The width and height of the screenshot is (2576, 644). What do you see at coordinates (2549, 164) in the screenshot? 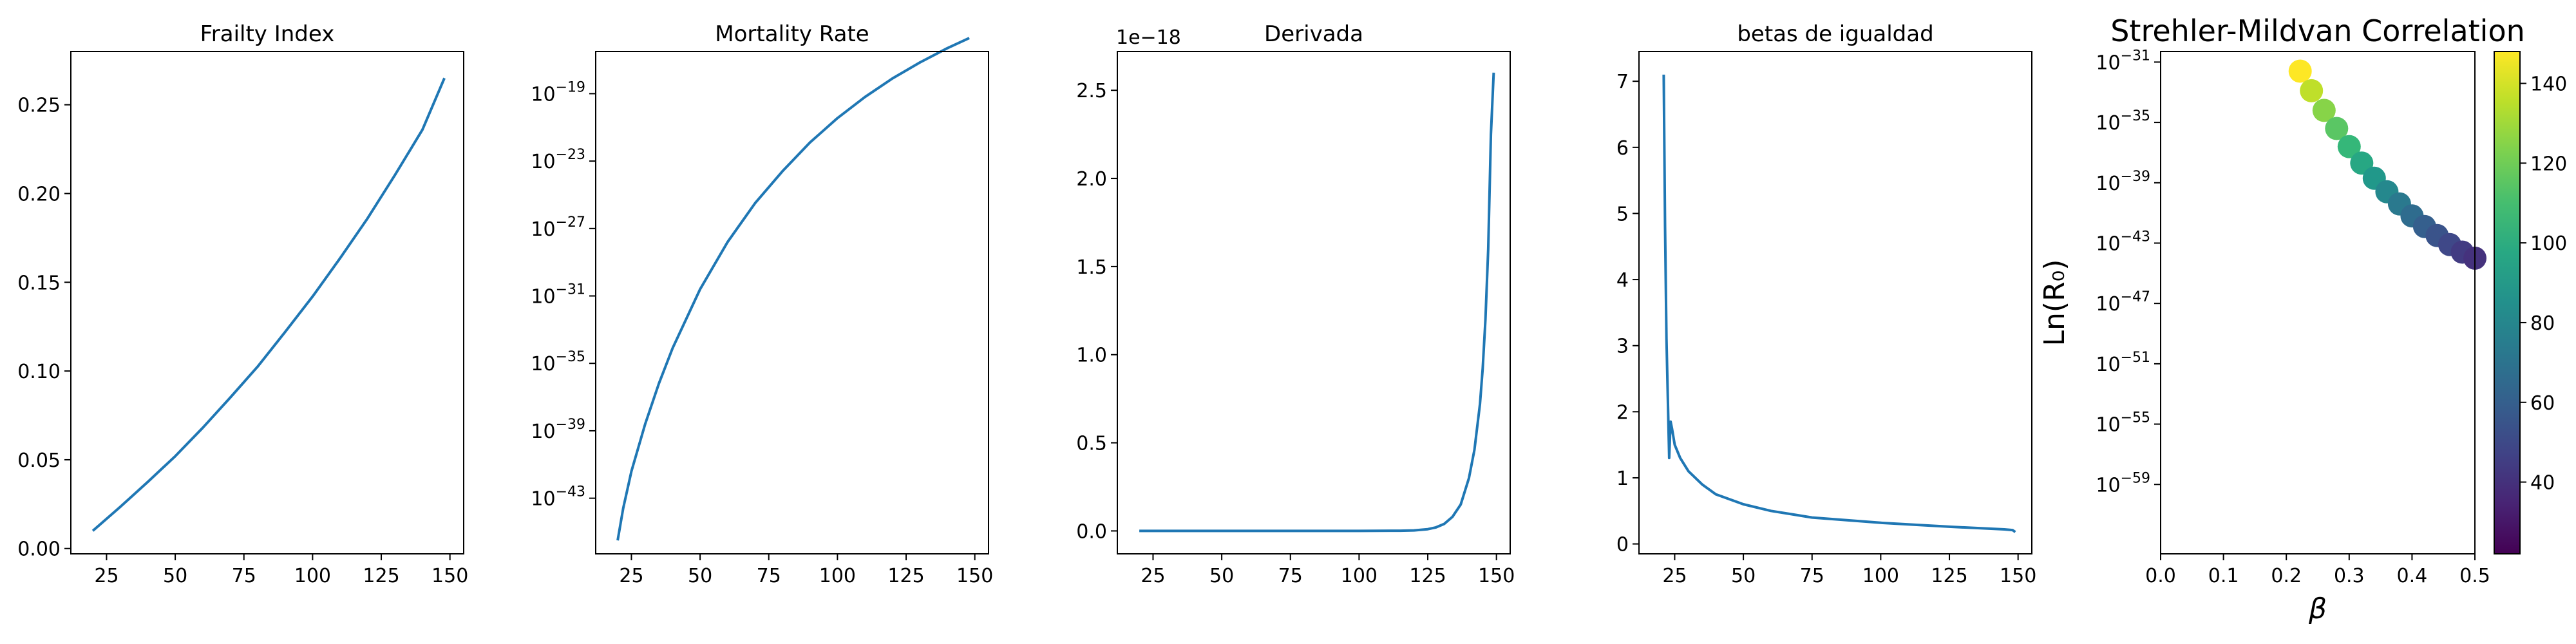
I see `colorbar-tick-label: 120` at bounding box center [2549, 164].